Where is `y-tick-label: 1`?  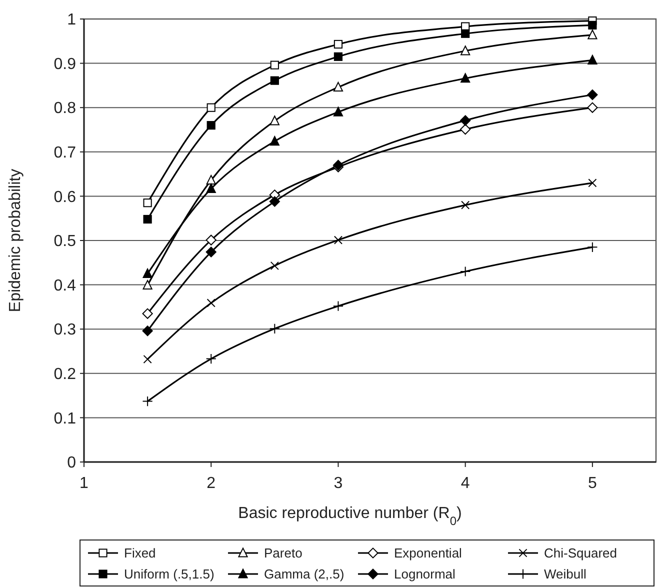 y-tick-label: 1 is located at coordinates (71, 20).